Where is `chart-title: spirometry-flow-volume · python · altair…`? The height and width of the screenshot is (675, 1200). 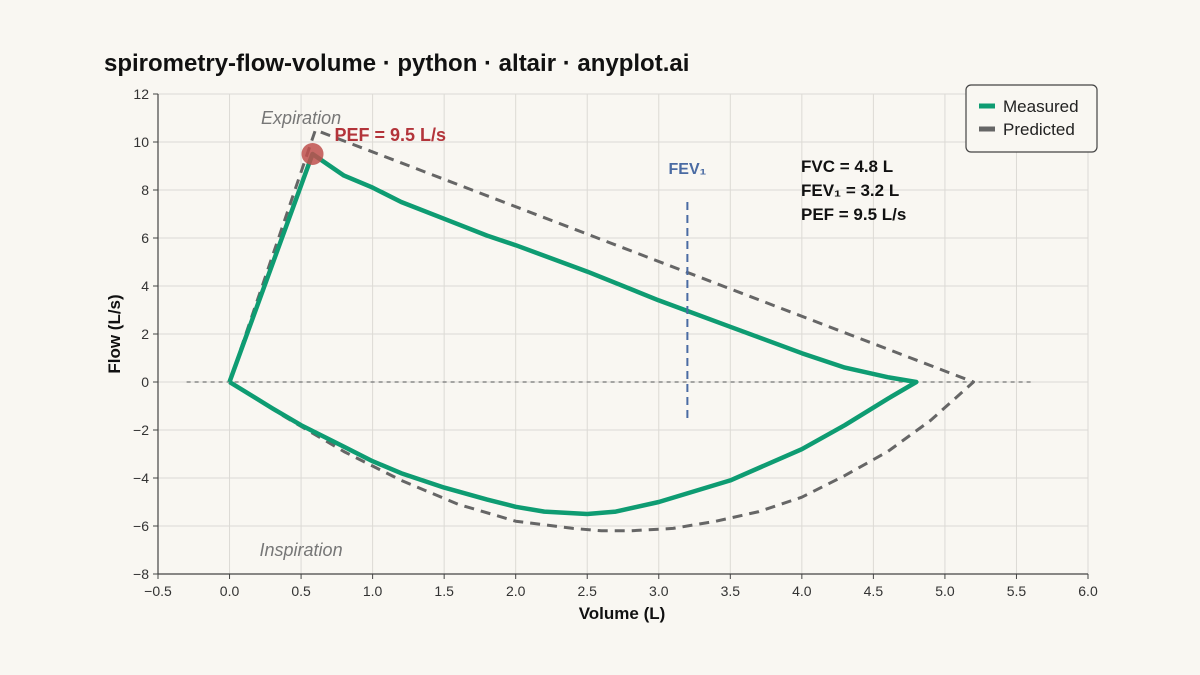
chart-title: spirometry-flow-volume · python · altair… is located at coordinates (397, 63).